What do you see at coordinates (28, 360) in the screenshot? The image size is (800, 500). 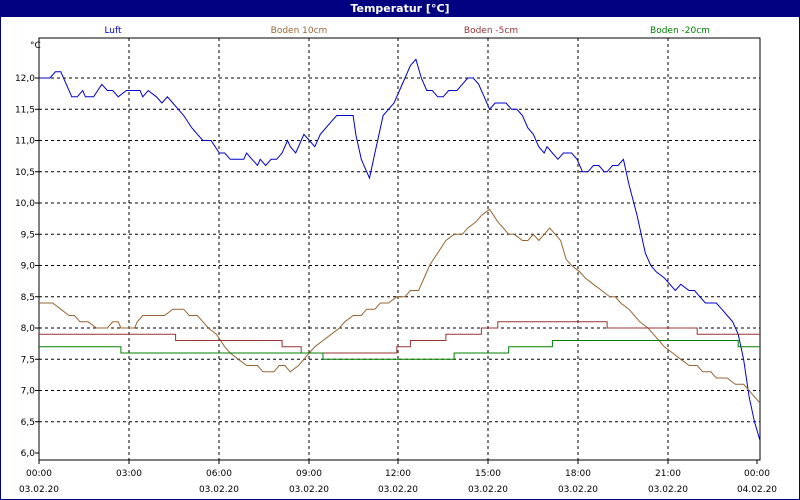 I see `y-tick-label: 7,5` at bounding box center [28, 360].